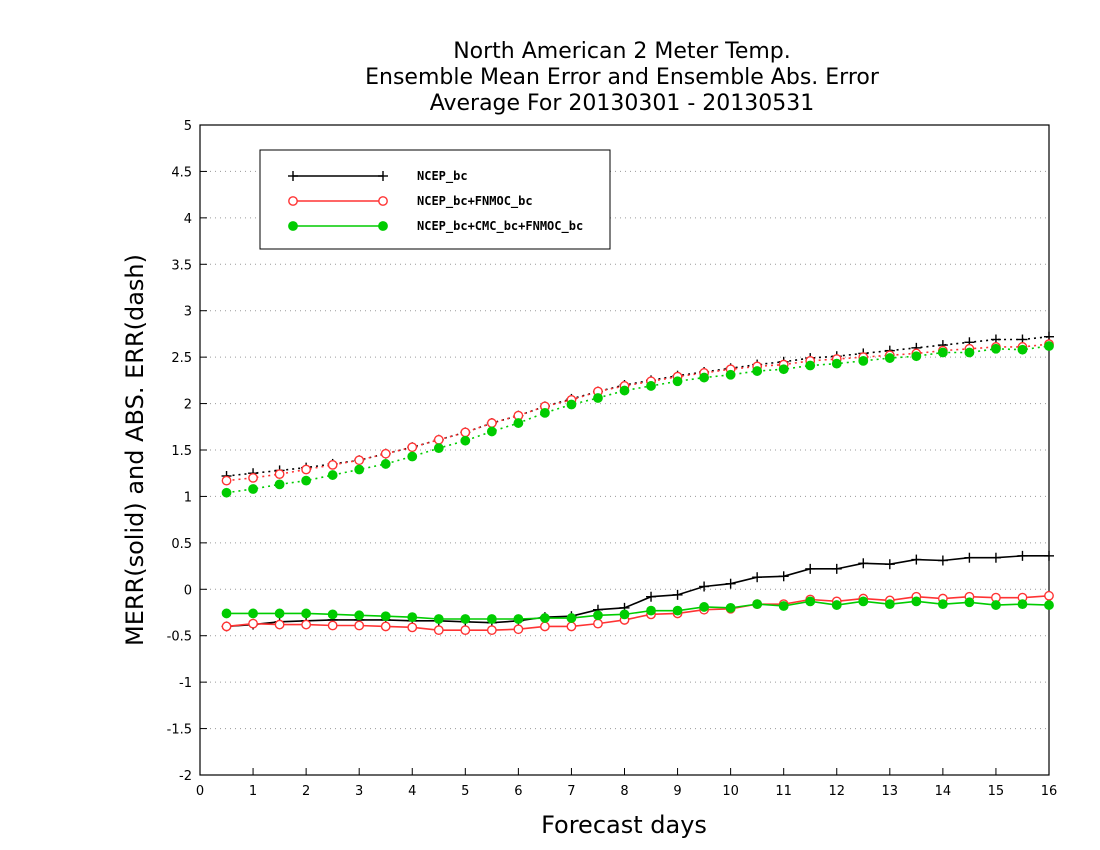  What do you see at coordinates (188, 219) in the screenshot?
I see `y-tick-label-12: 4` at bounding box center [188, 219].